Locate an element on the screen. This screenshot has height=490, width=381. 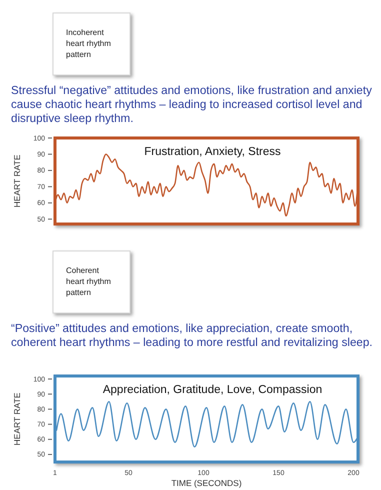
x-axis-title: TIME (SECONDS) is located at coordinates (206, 483).